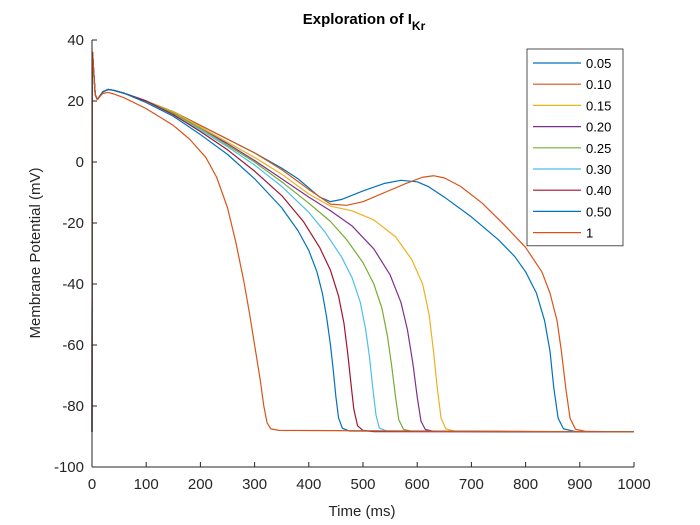  What do you see at coordinates (75, 254) in the screenshot?
I see `y-axis-ticks: 40 20 0 -20 -40 -60 -80 -100` at bounding box center [75, 254].